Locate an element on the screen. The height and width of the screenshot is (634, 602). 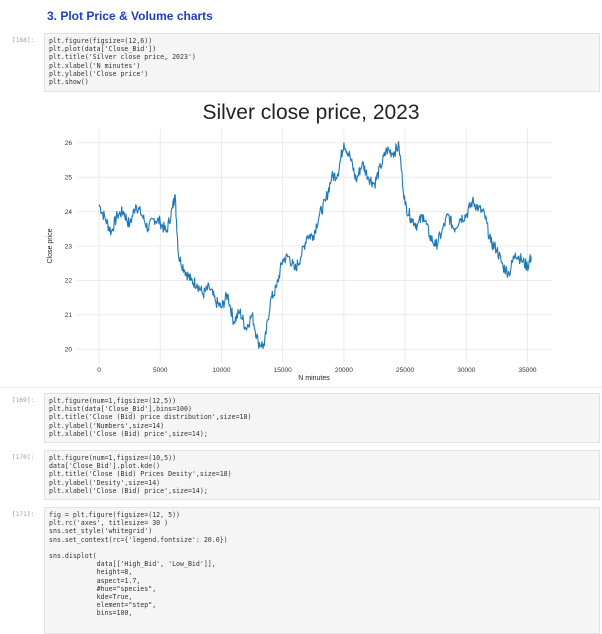
code-line: fig = plt.figure(figsize=(12, 5)) is located at coordinates (115, 515).